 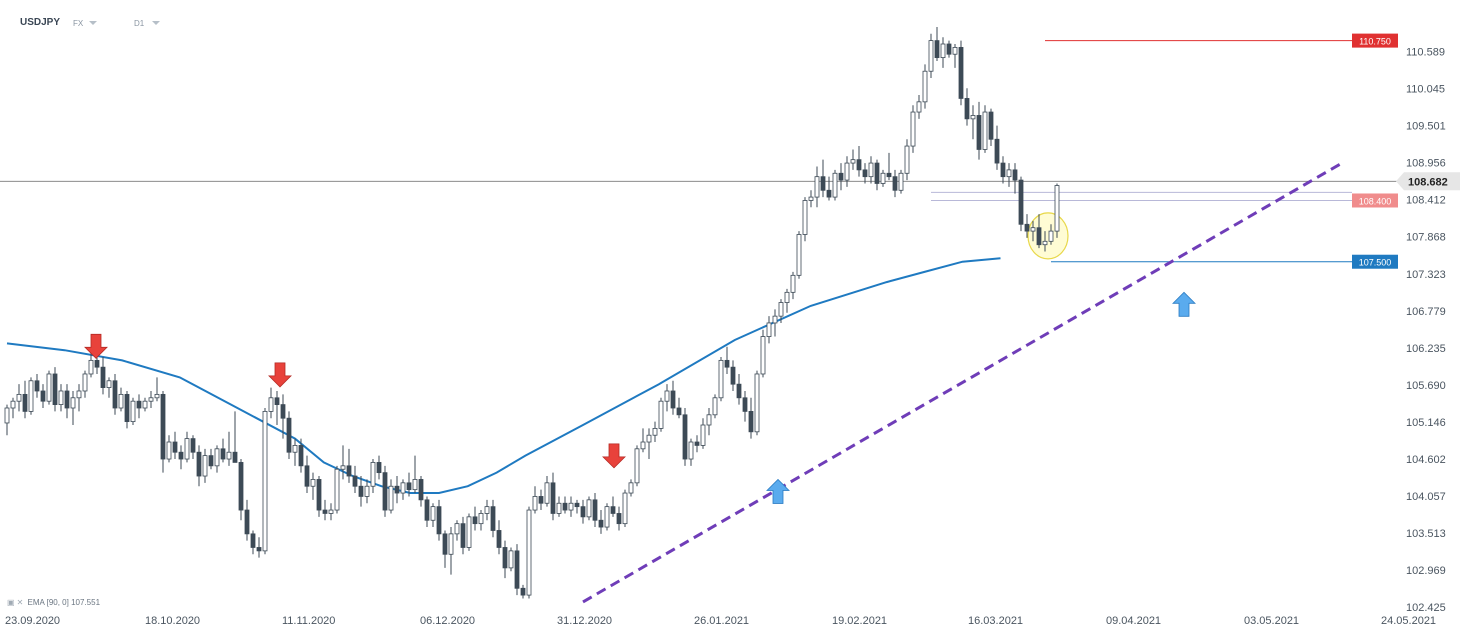 I want to click on x-tick-label: 11.11.2020, so click(x=308, y=621).